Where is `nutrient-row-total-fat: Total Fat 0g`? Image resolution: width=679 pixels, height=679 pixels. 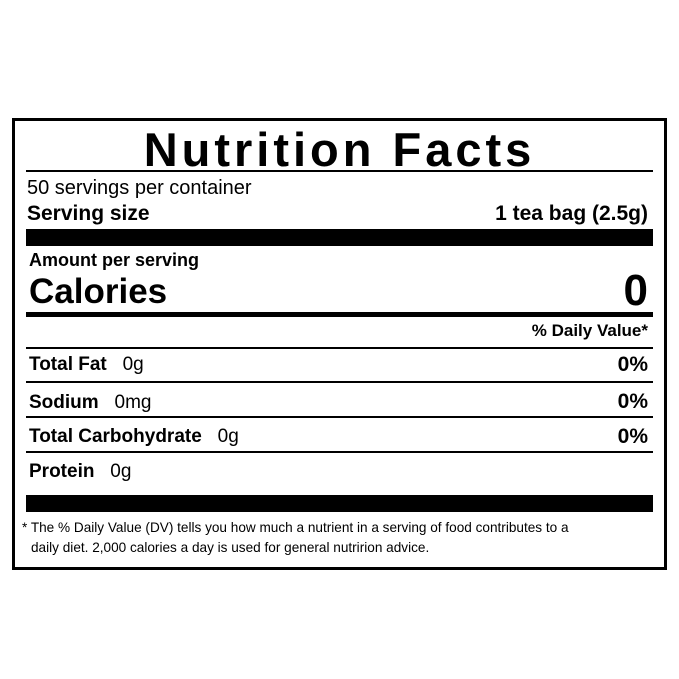
nutrient-row-total-fat: Total Fat 0g is located at coordinates (86, 364).